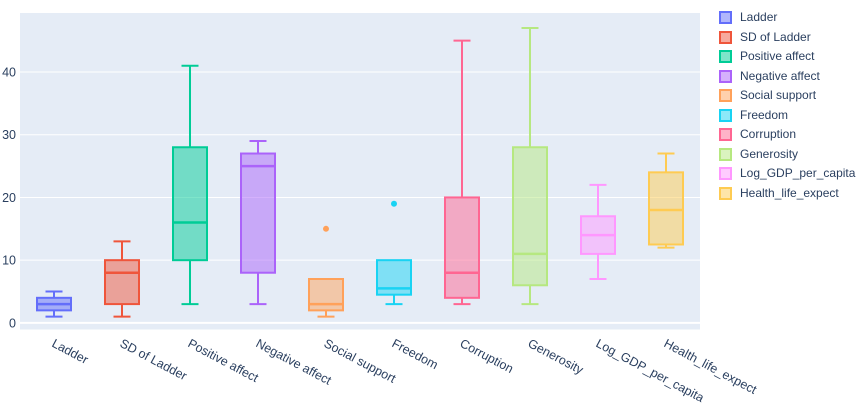  Describe the element at coordinates (487, 356) in the screenshot. I see `x-tick-label-corruption: Corruption` at that location.